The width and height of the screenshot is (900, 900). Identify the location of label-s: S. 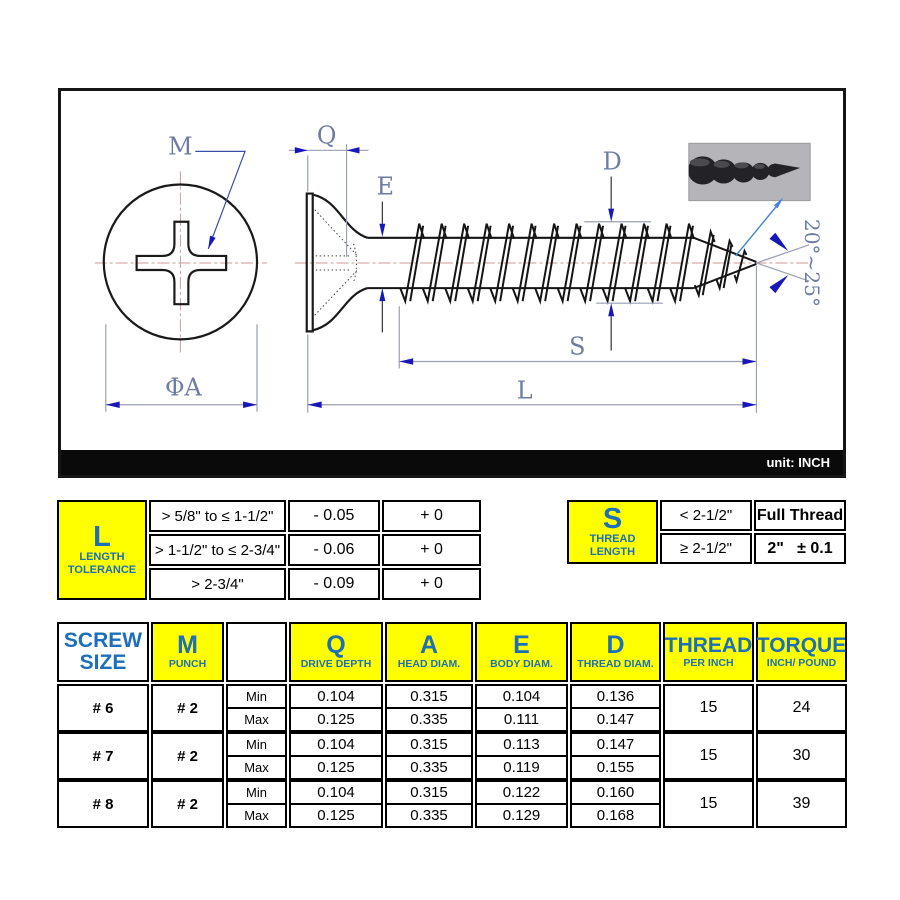
(577, 346).